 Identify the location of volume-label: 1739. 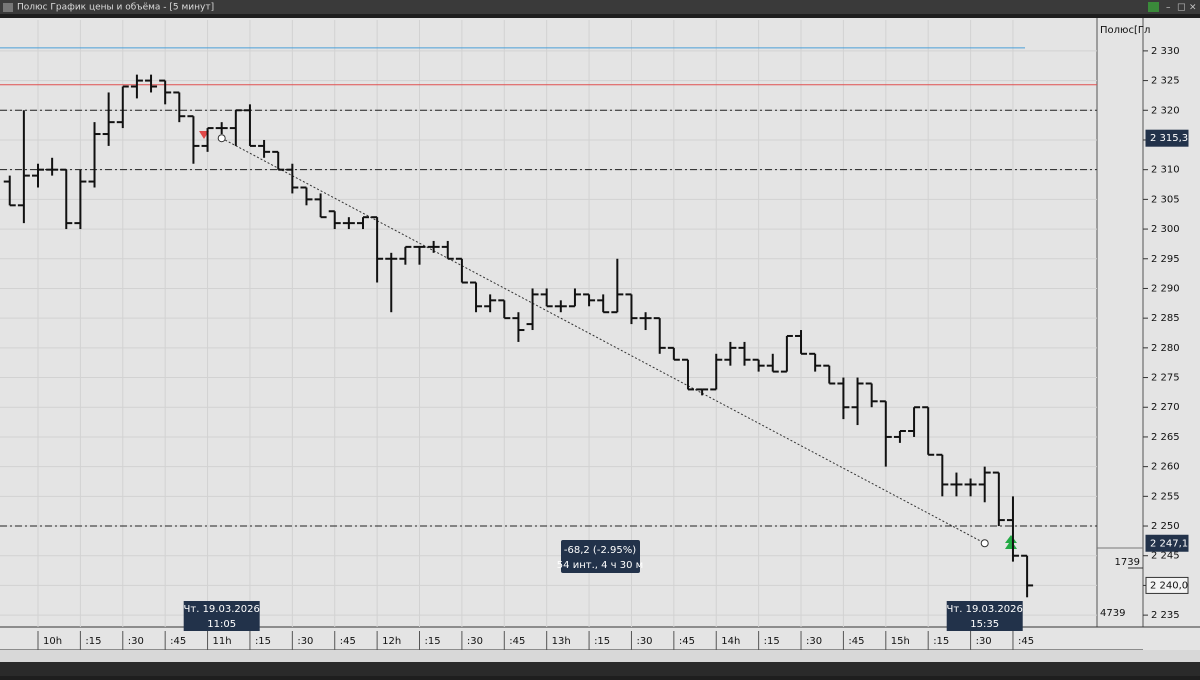
(1127, 562).